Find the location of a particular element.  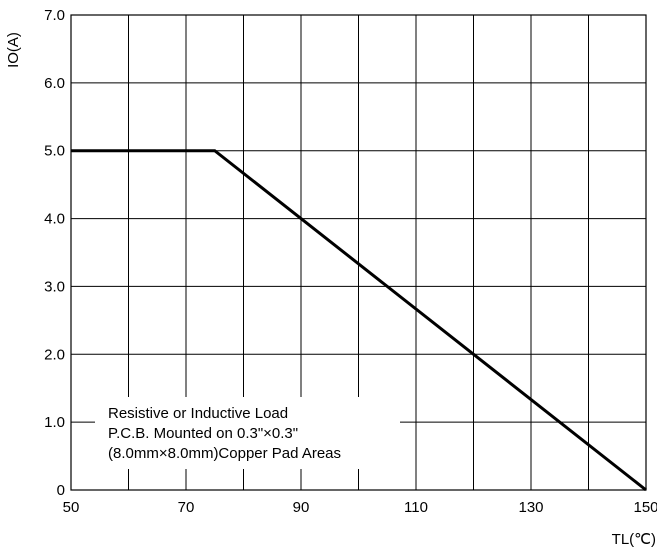

y-tick-label-3: 3.0 is located at coordinates (54, 286).